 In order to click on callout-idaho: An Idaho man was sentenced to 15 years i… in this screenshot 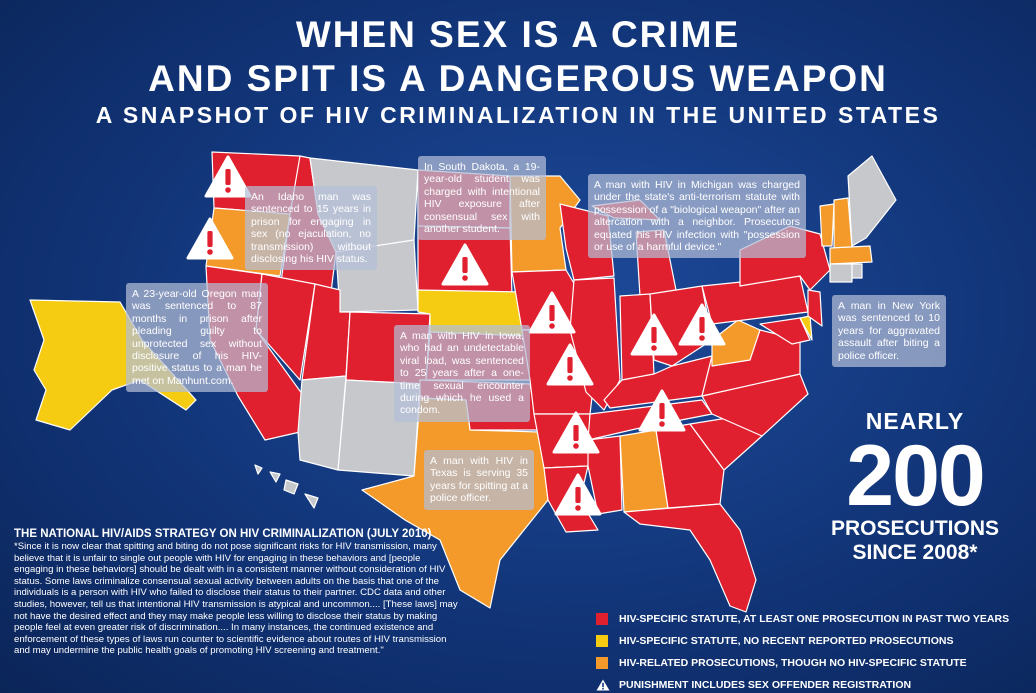, I will do `click(311, 228)`.